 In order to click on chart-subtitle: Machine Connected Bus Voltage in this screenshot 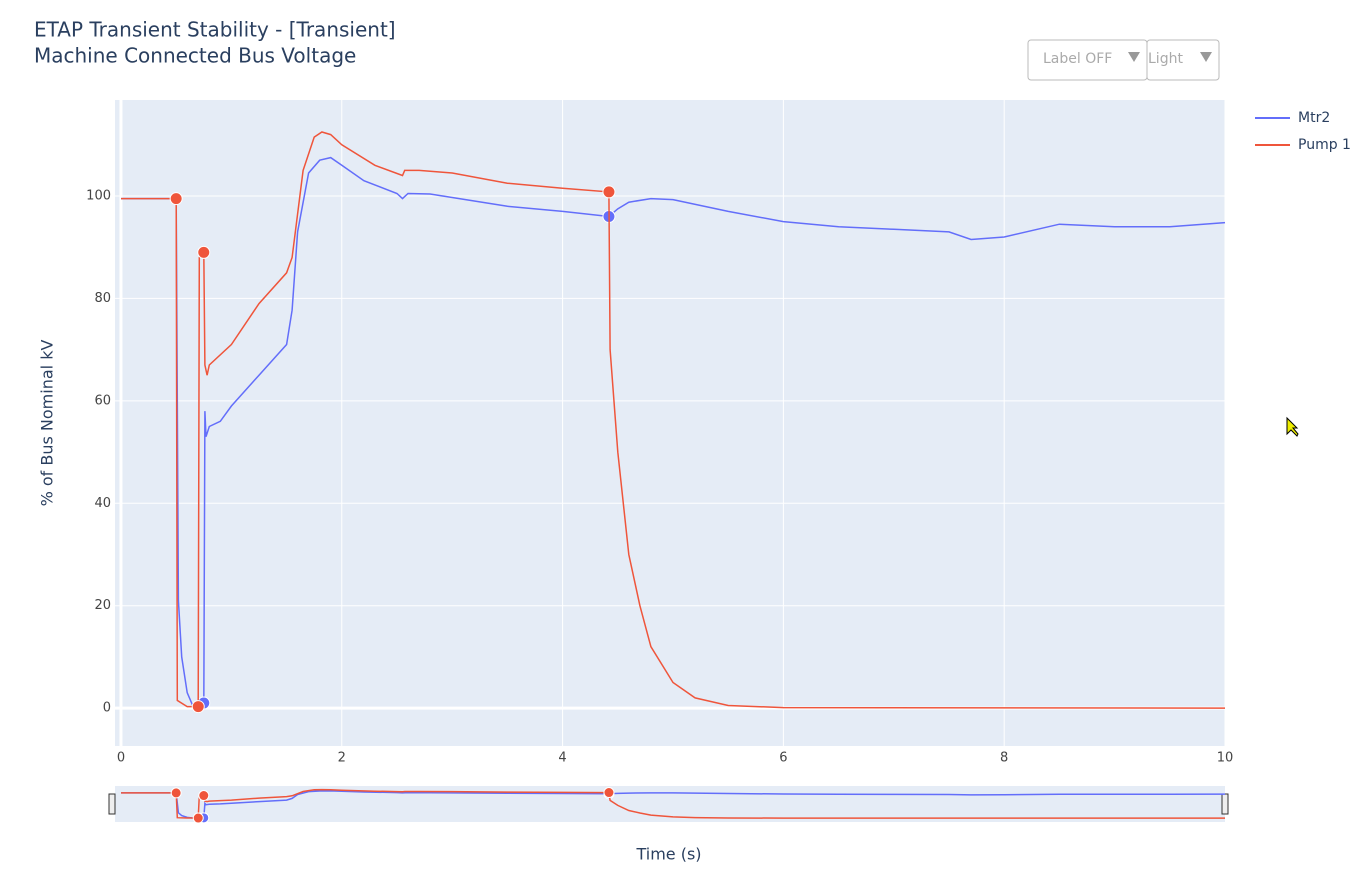, I will do `click(195, 56)`.